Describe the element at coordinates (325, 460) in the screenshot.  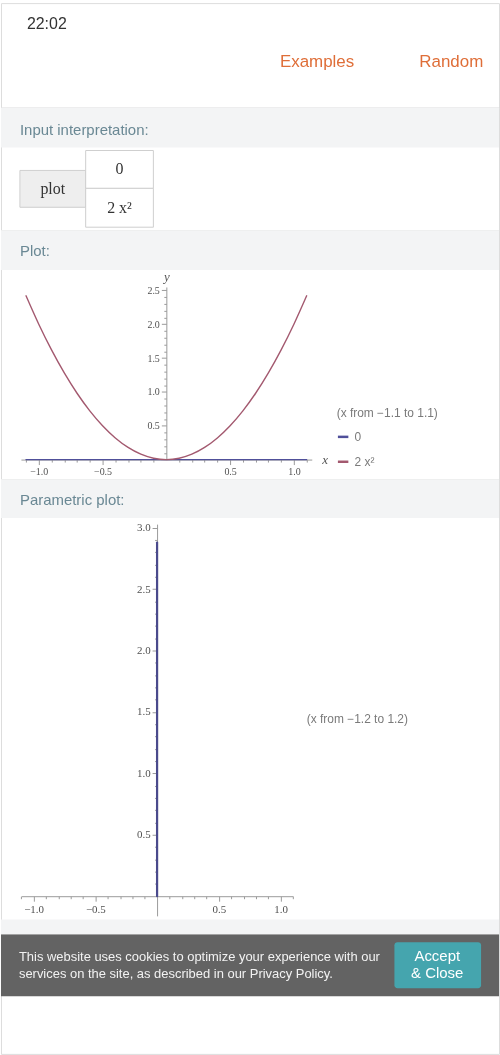
I see `x-axis-title: x` at that location.